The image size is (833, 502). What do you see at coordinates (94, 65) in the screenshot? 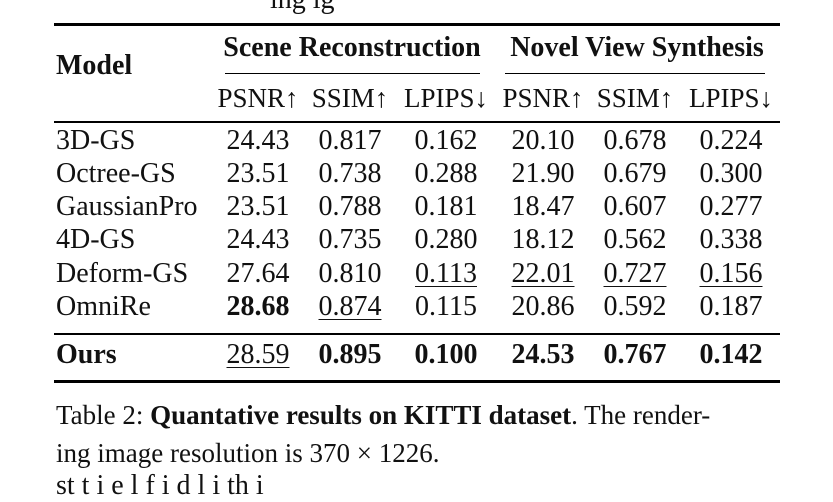
I see `model-column-header: Model` at bounding box center [94, 65].